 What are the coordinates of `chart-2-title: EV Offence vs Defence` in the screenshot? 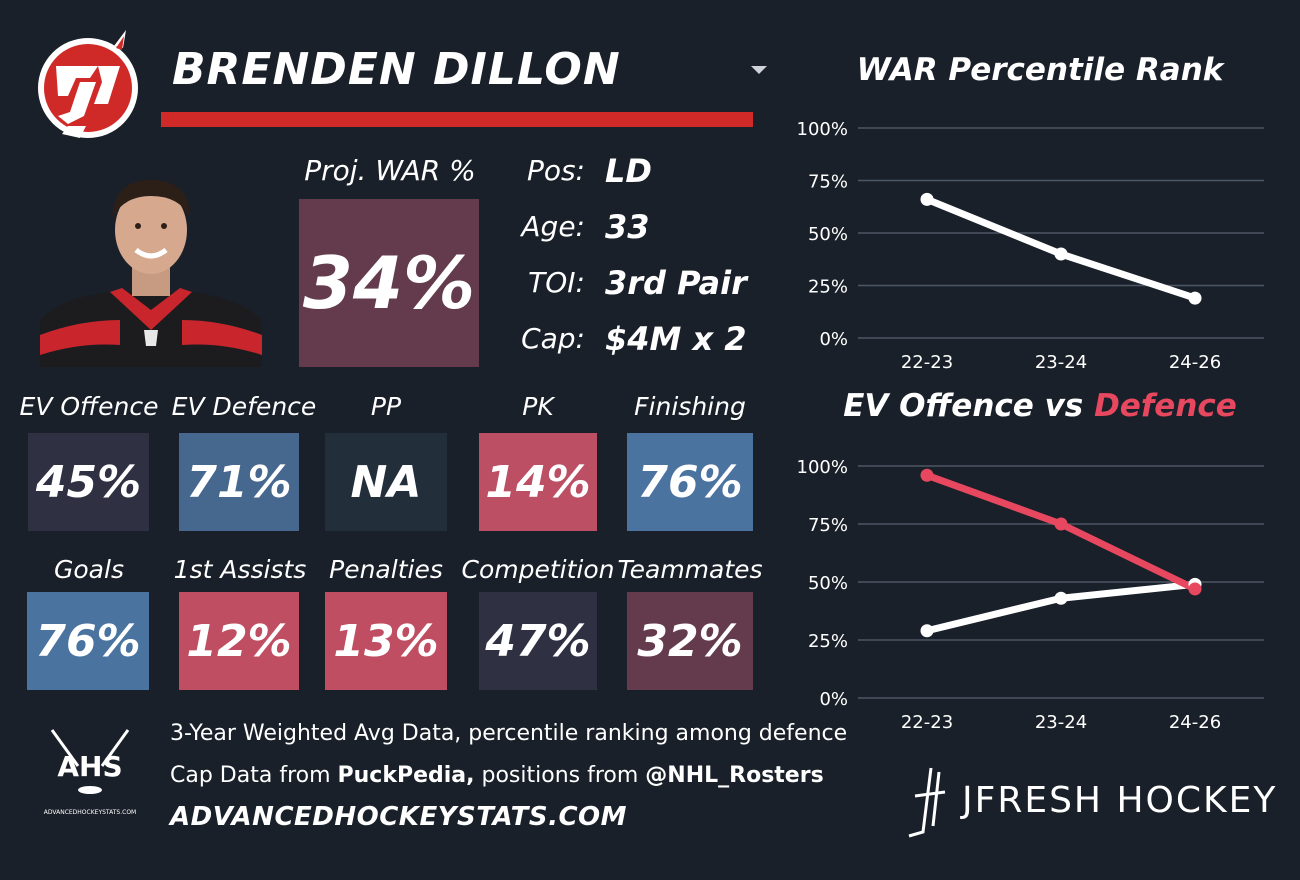 It's located at (1040, 406).